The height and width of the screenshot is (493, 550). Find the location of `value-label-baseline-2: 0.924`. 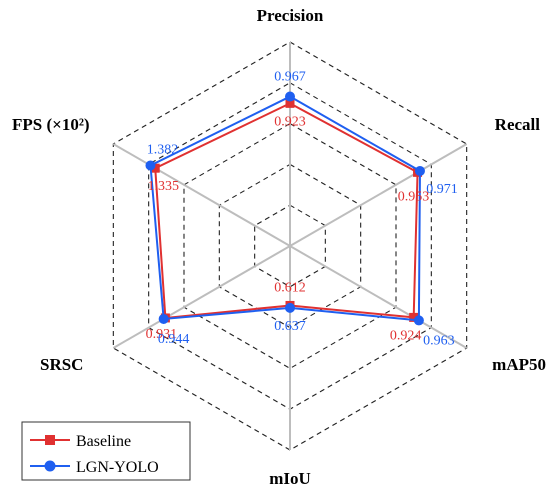

value-label-baseline-2: 0.924 is located at coordinates (406, 335).